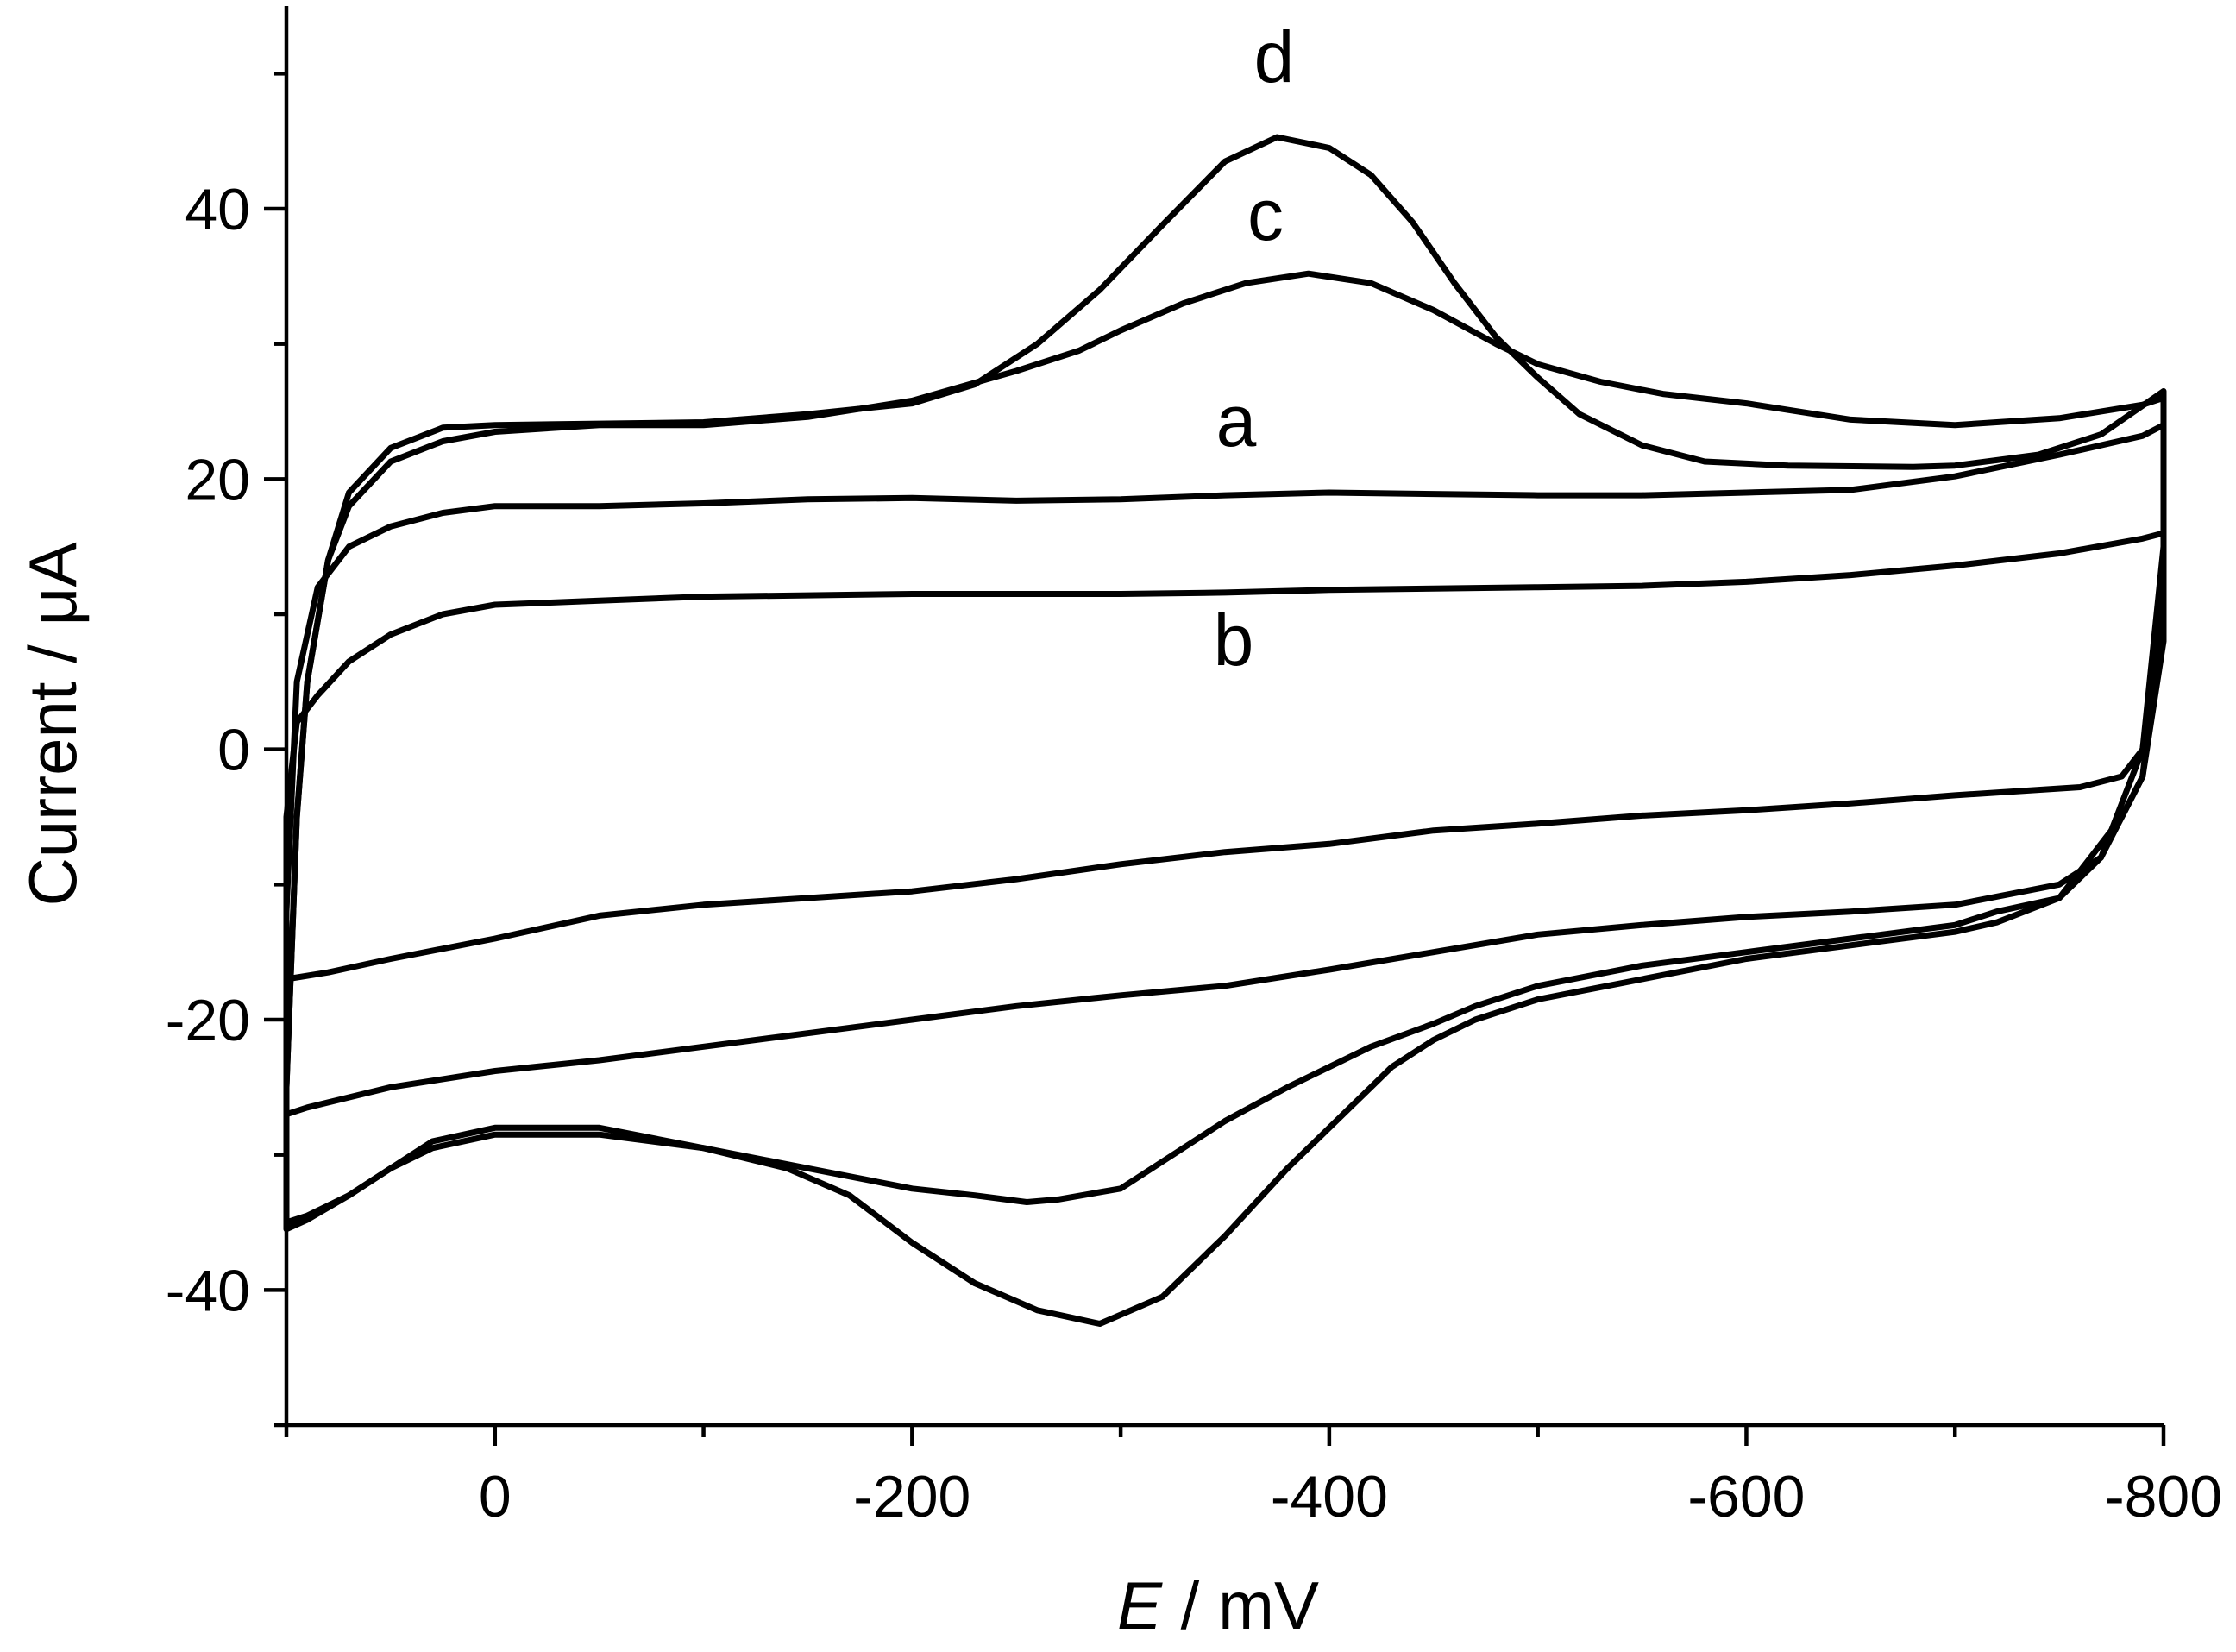  Describe the element at coordinates (1254, 348) in the screenshot. I see `curve-labels: a b cd` at that location.